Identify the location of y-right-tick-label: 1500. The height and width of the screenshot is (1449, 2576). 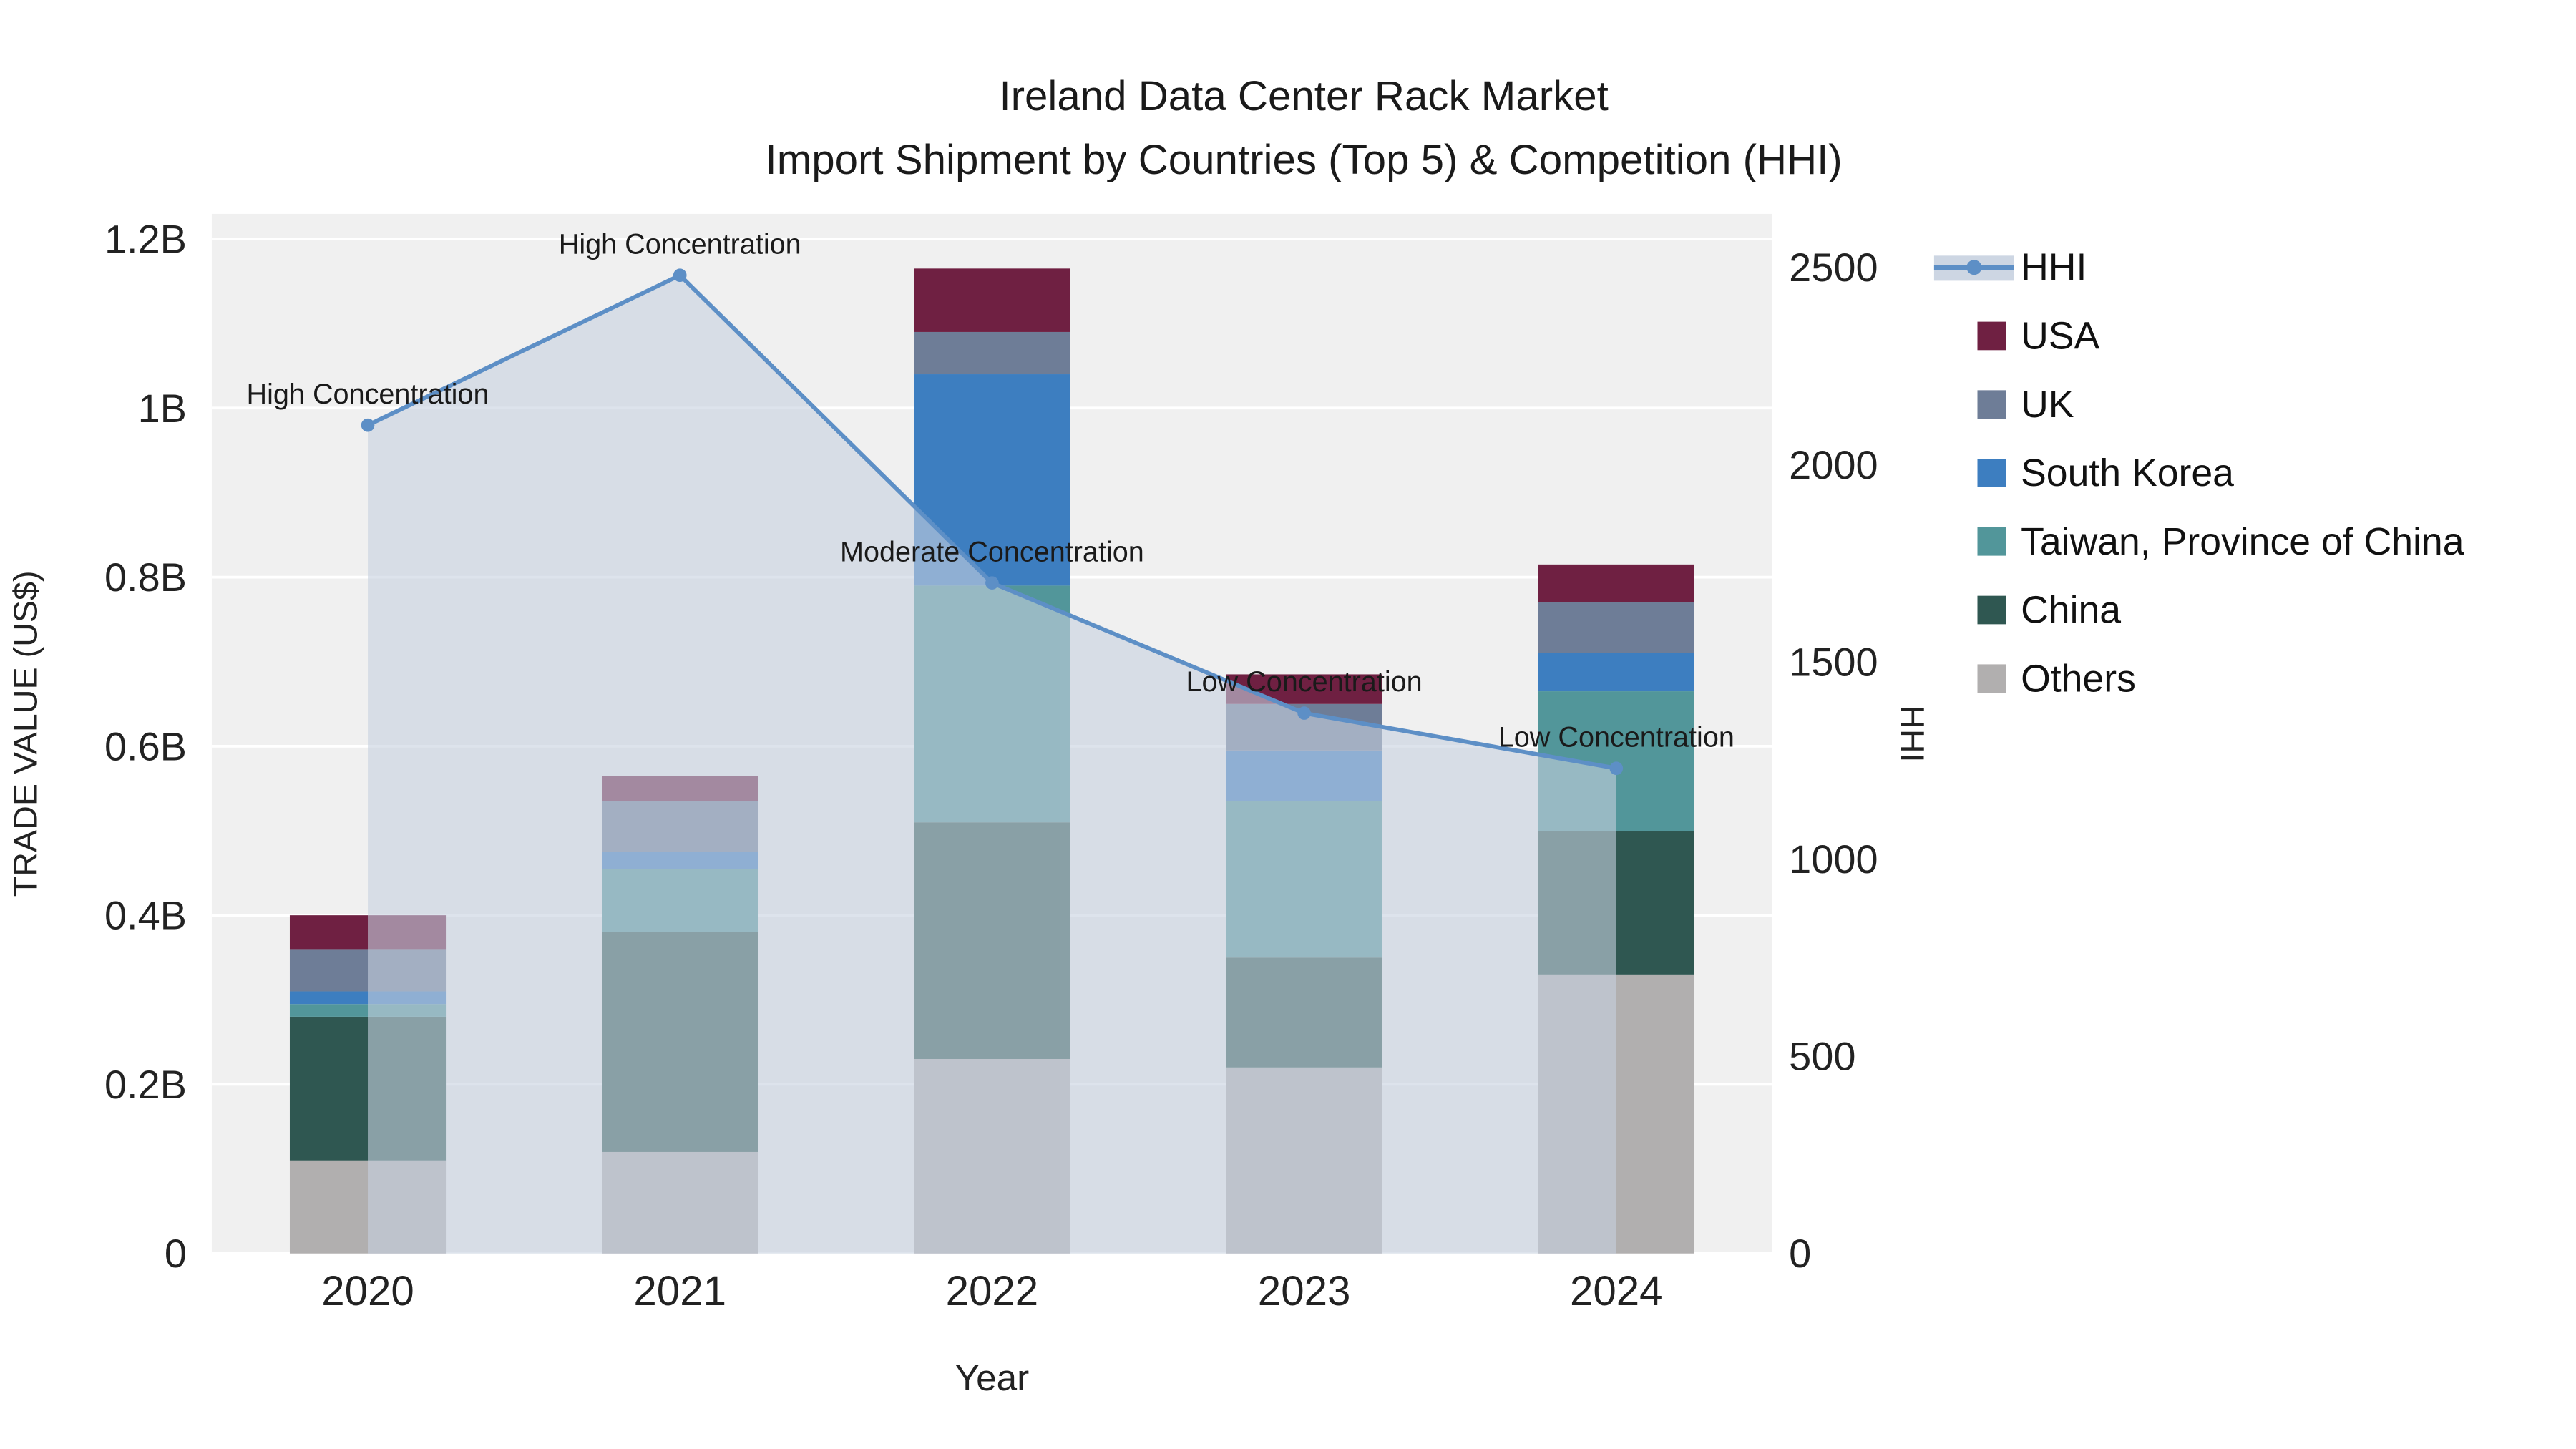
(1833, 661).